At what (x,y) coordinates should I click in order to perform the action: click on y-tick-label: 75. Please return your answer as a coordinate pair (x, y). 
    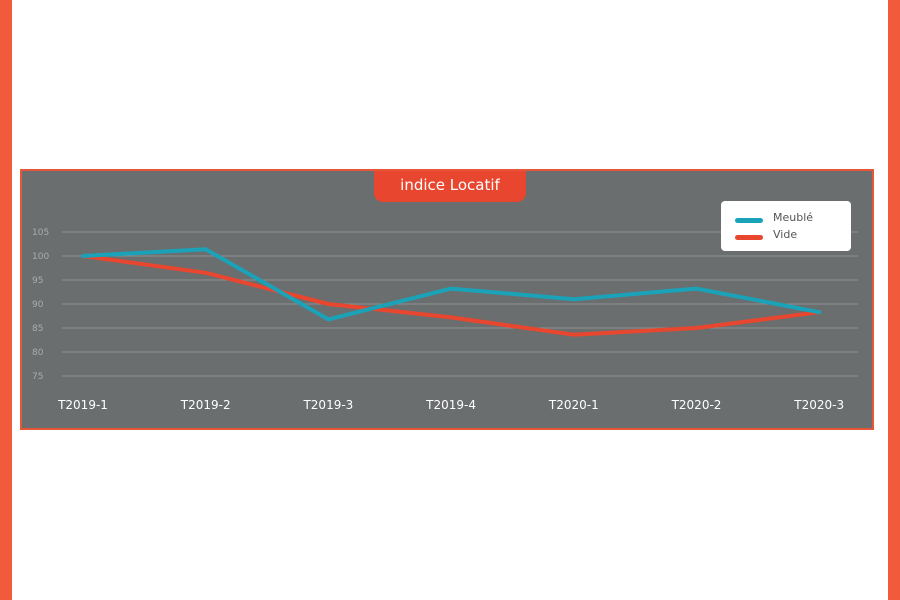
    Looking at the image, I should click on (37, 377).